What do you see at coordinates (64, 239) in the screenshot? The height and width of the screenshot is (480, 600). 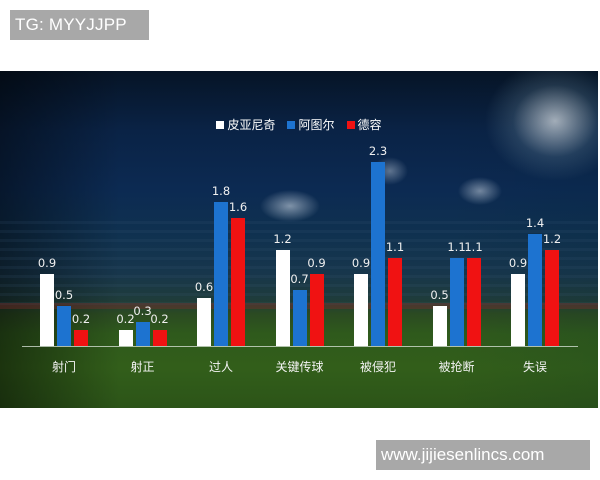 I see `bar-group: 0.9 0.5 0.2 射门` at bounding box center [64, 239].